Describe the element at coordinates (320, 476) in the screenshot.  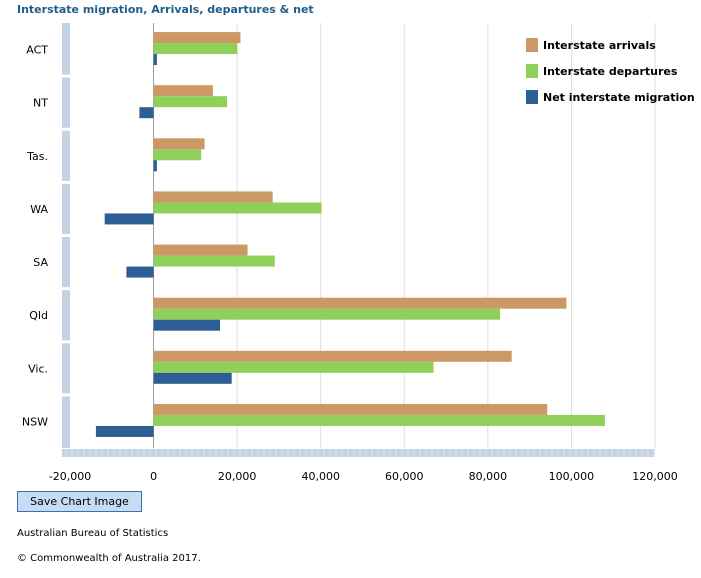
I see `x-tick-label: 40,000` at that location.